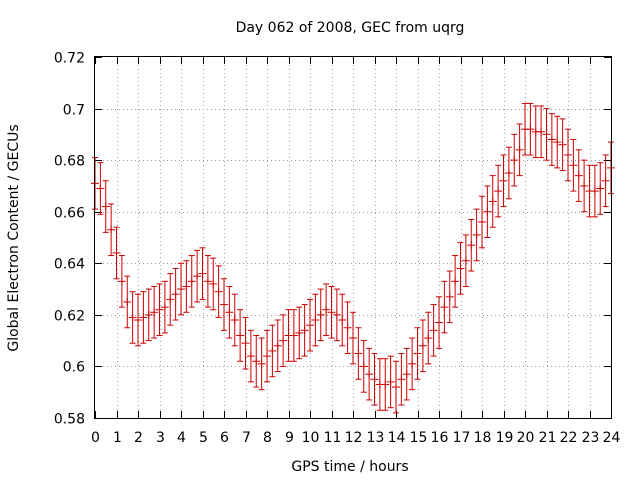 This screenshot has height=480, width=640. Describe the element at coordinates (591, 438) in the screenshot. I see `x-tick-label: 23` at that location.